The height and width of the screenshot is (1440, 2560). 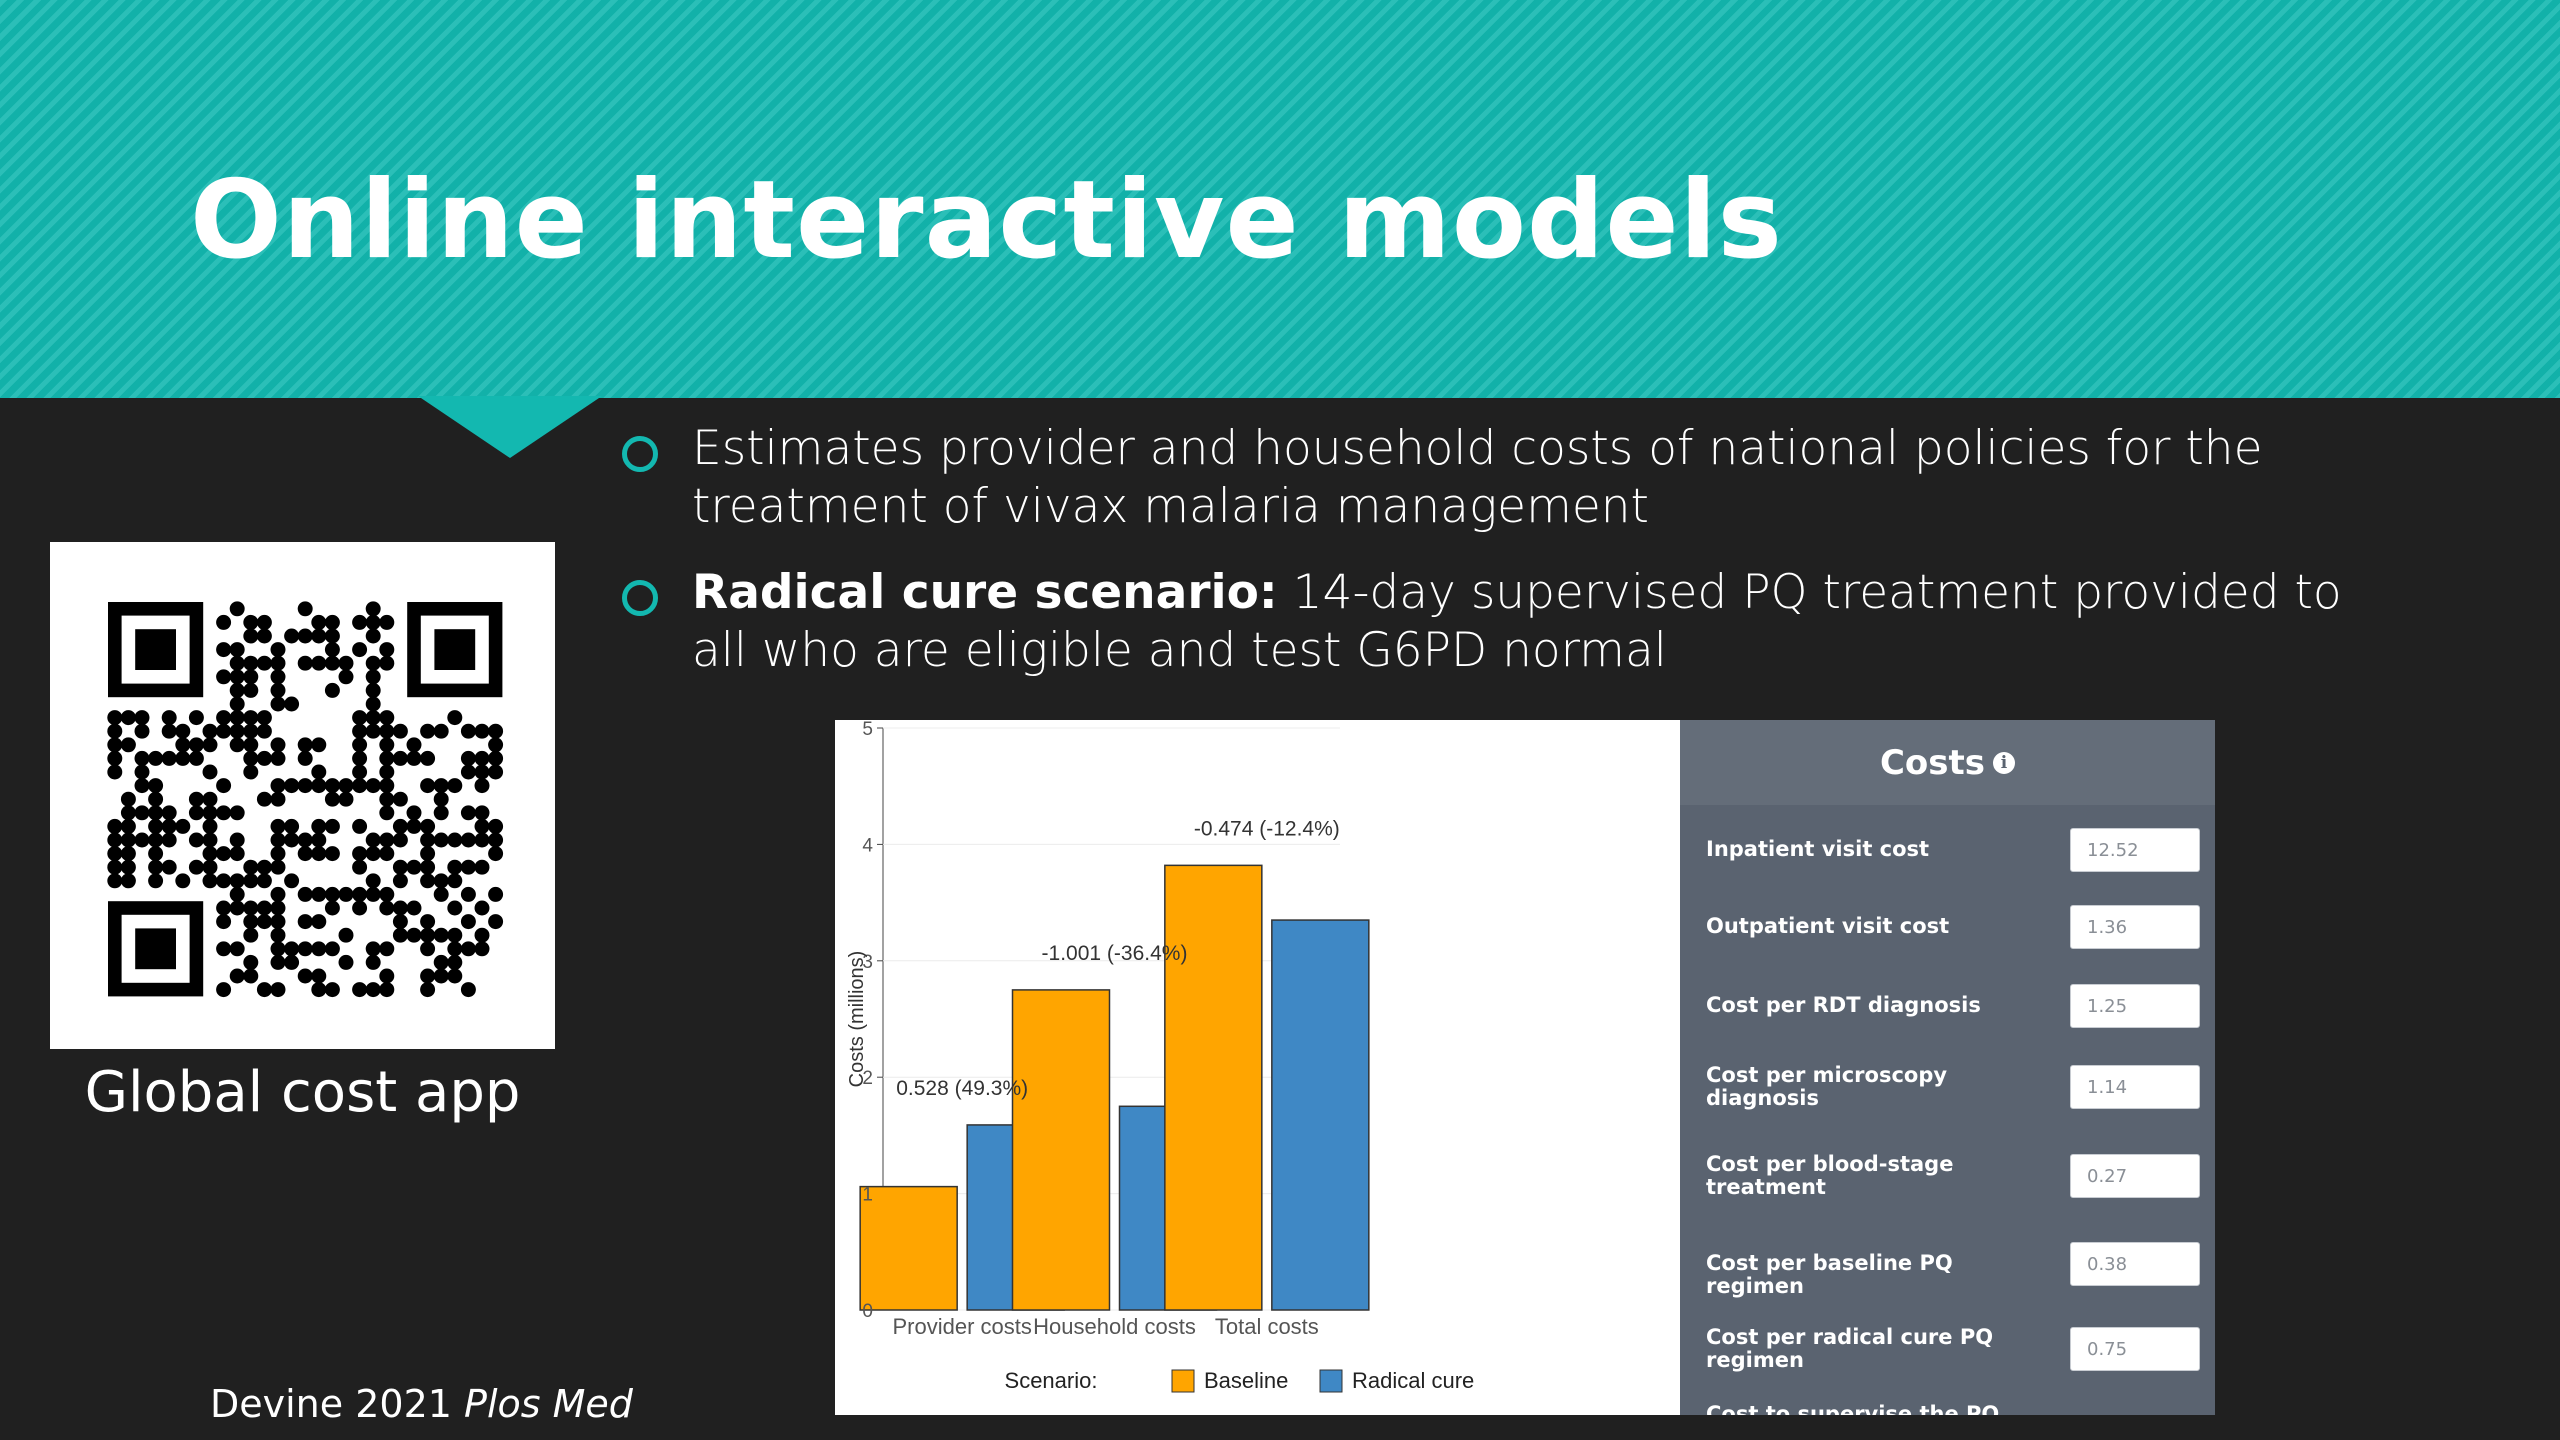 What do you see at coordinates (1246, 1380) in the screenshot?
I see `legend-label: Baseline` at bounding box center [1246, 1380].